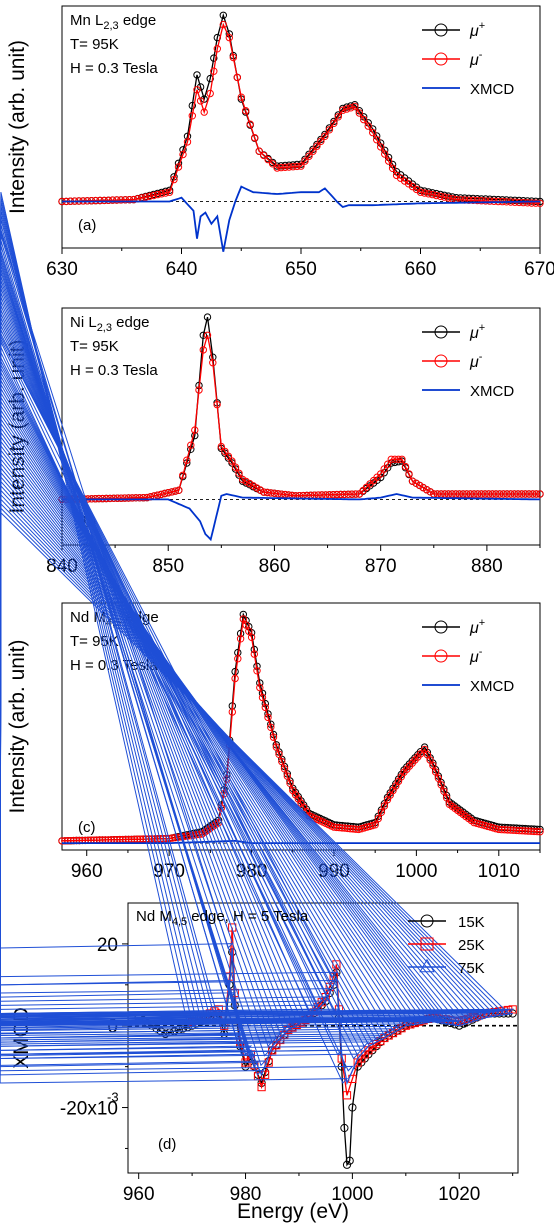 The image size is (554, 1228). Describe the element at coordinates (83, 322) in the screenshot. I see `edge-annotation-element: Ni L` at that location.